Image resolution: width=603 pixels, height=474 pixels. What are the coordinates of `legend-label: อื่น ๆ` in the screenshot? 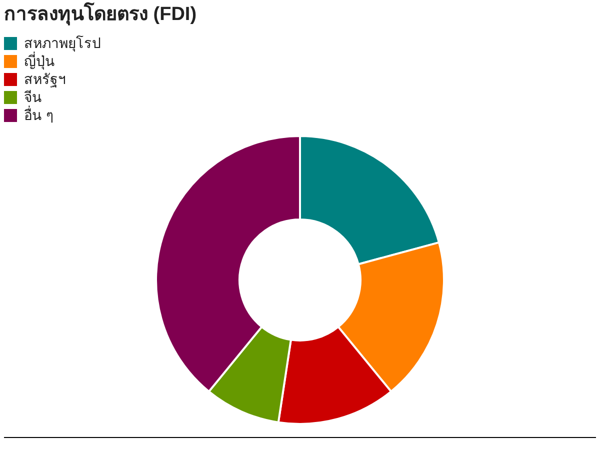 It's located at (39, 114).